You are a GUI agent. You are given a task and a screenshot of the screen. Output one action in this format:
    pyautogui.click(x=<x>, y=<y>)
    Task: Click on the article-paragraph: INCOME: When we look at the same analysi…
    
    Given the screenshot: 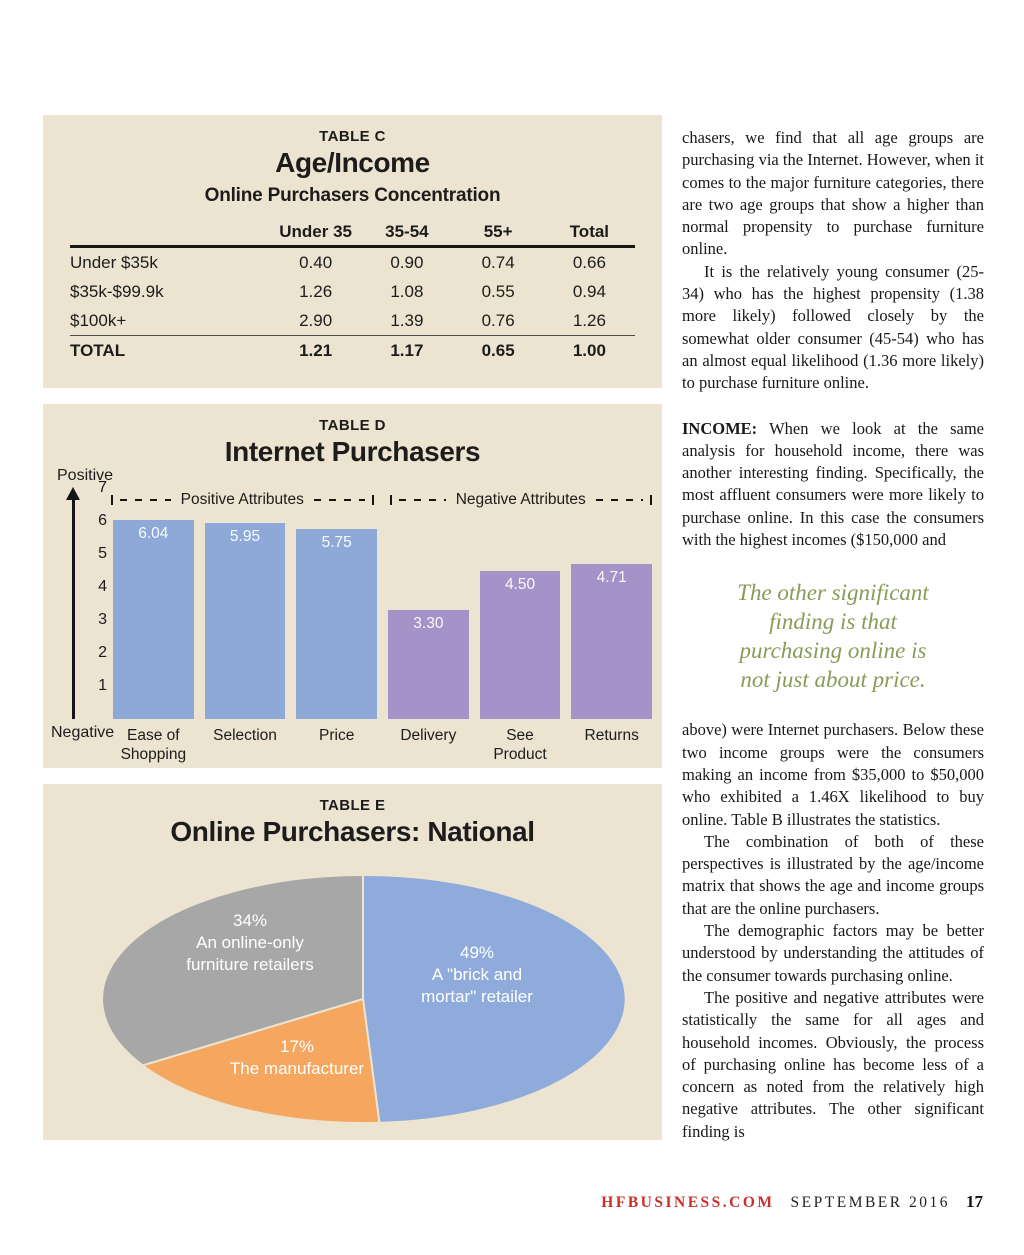 What is the action you would take?
    pyautogui.click(x=833, y=484)
    